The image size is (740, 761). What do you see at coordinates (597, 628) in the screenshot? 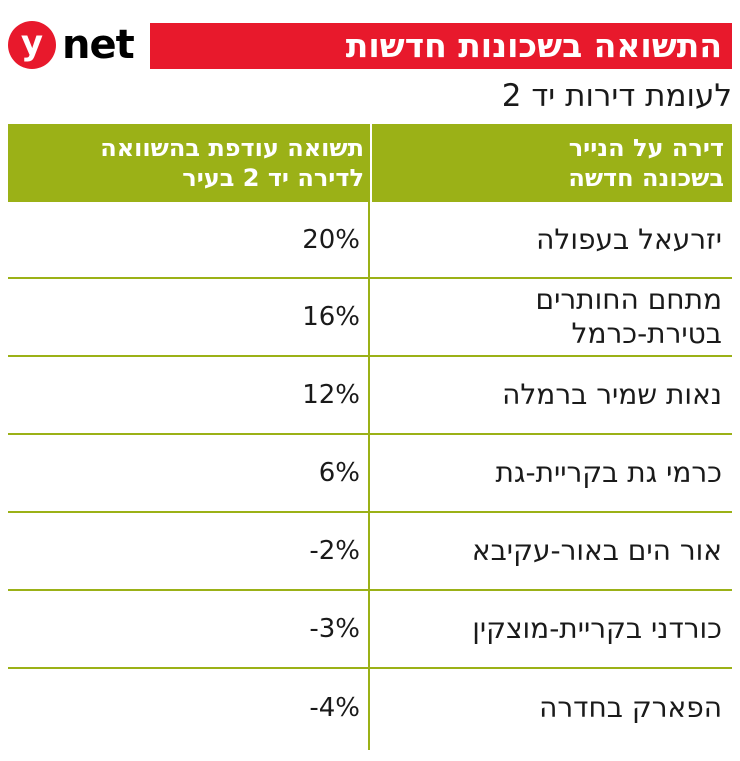
I see `neighborhood-name-line: כורדני בקריית-מוצקין` at bounding box center [597, 628].